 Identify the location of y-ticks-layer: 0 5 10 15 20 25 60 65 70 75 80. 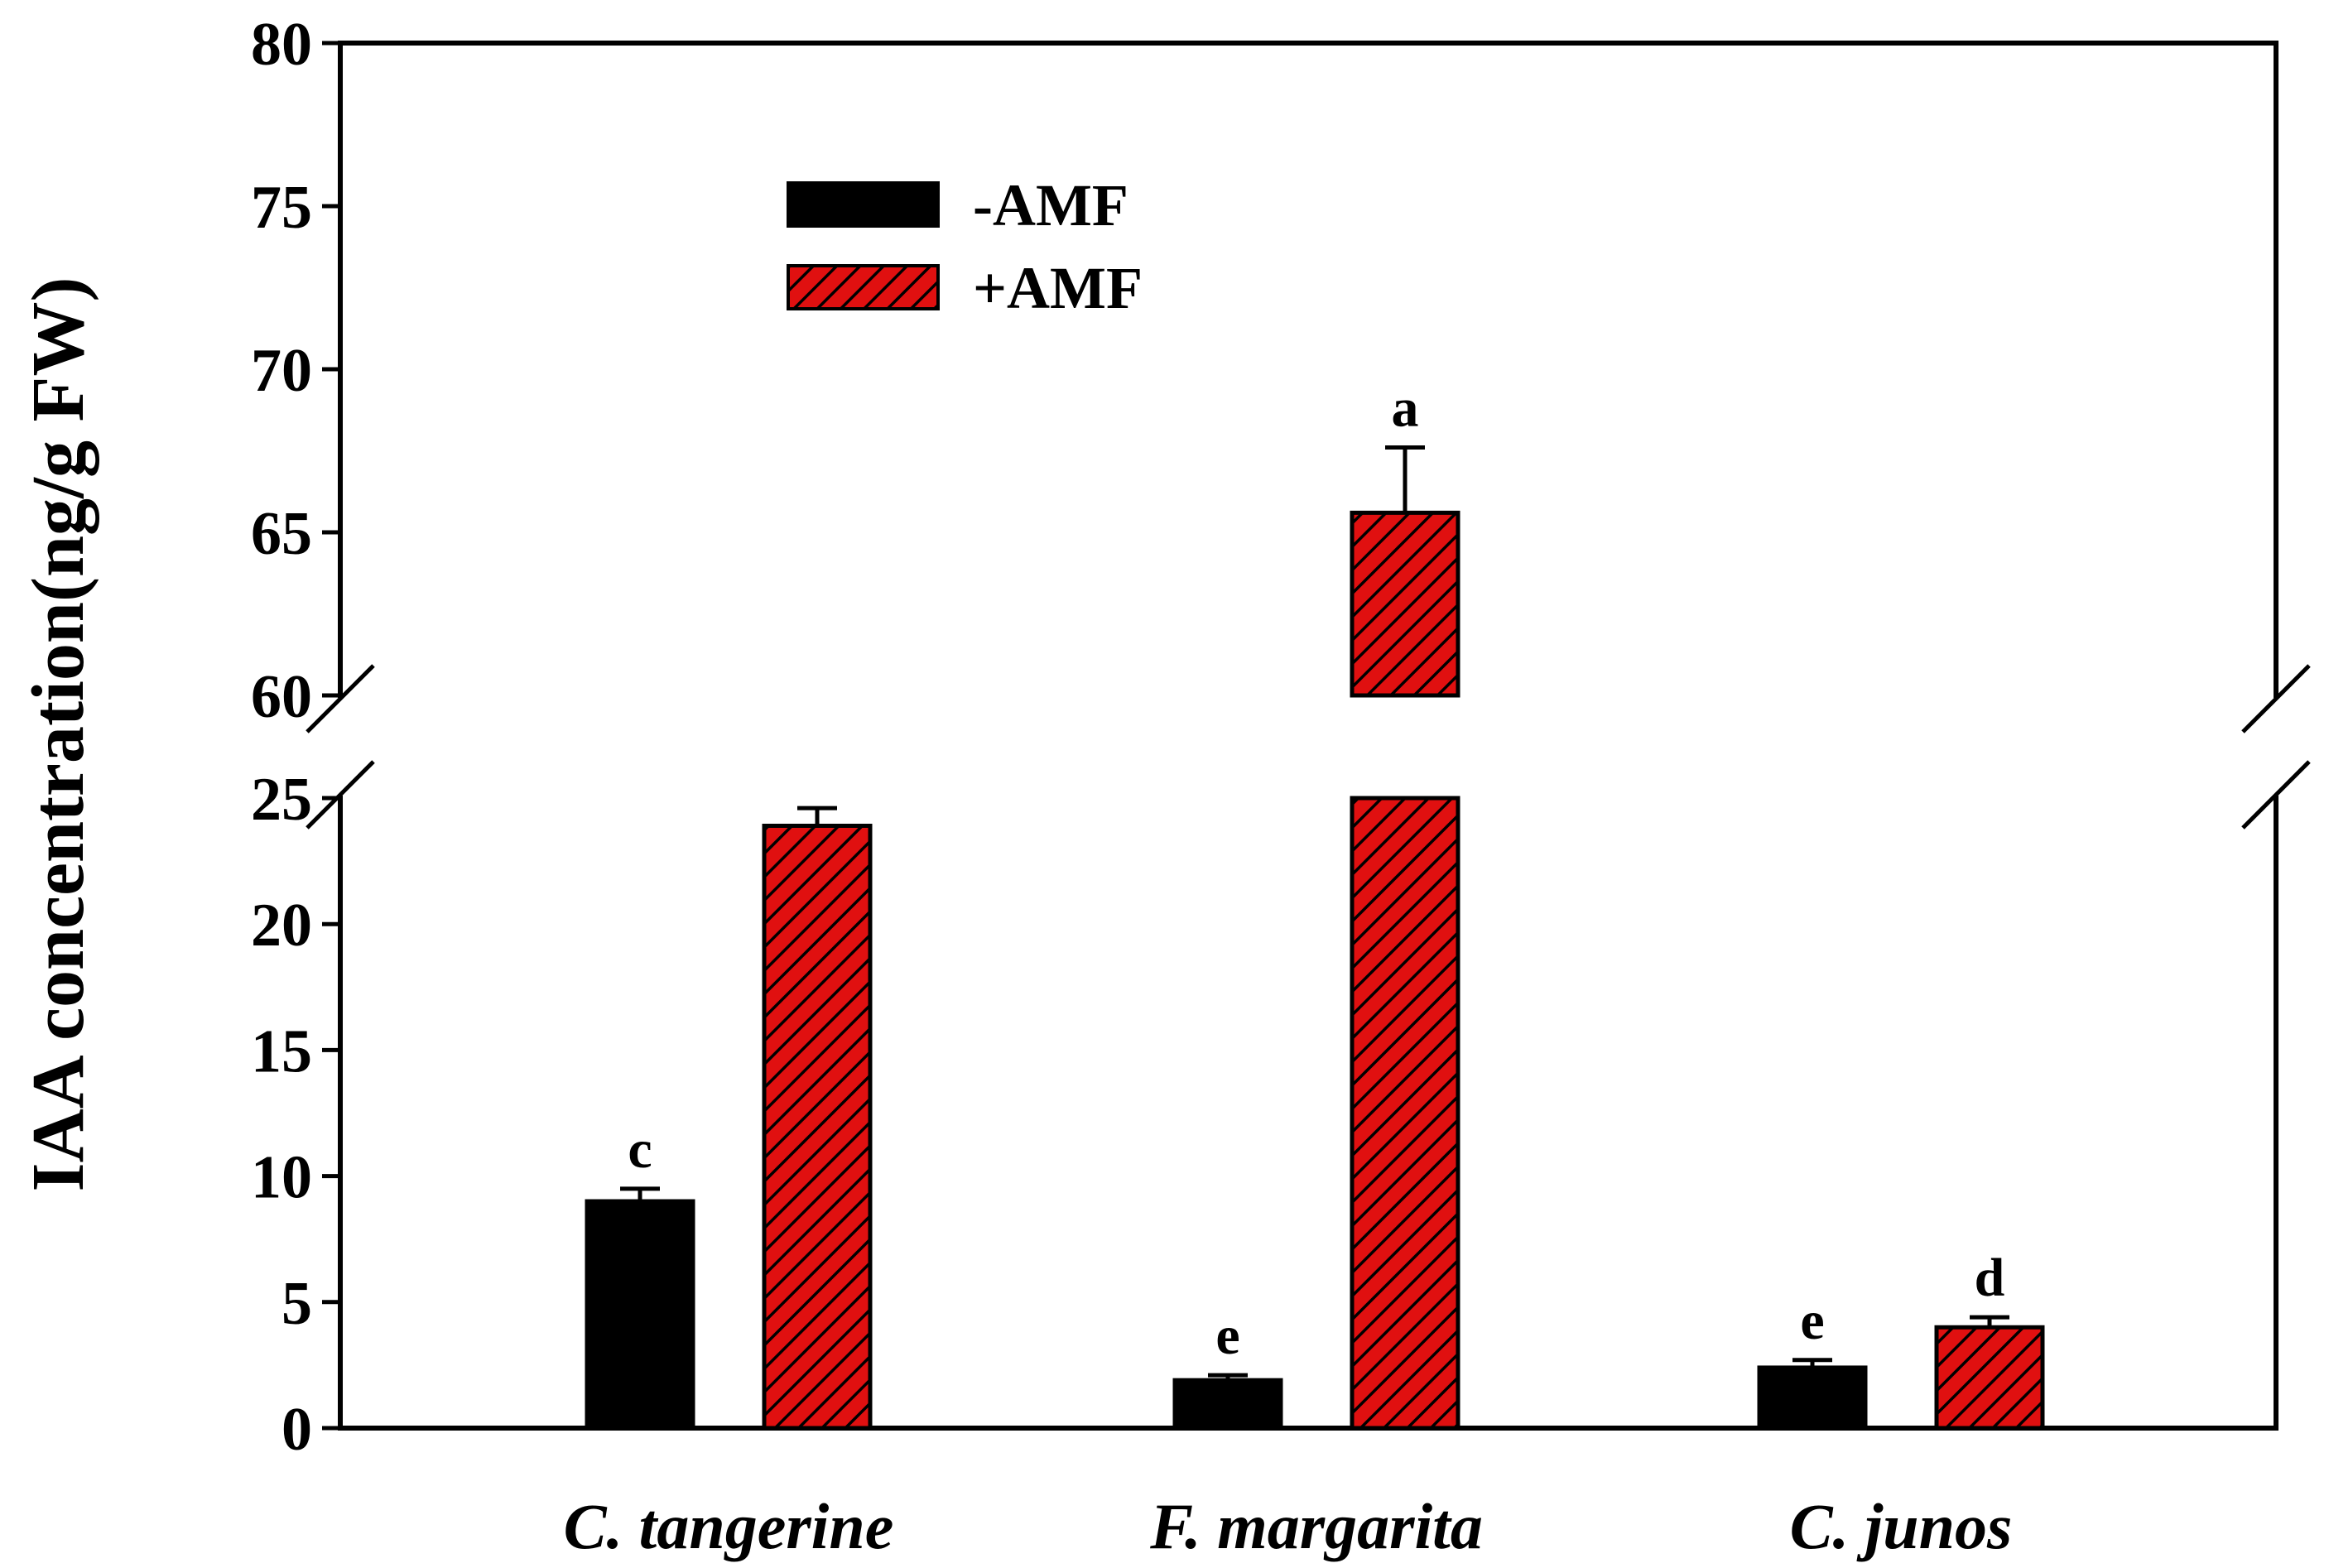
(295, 737).